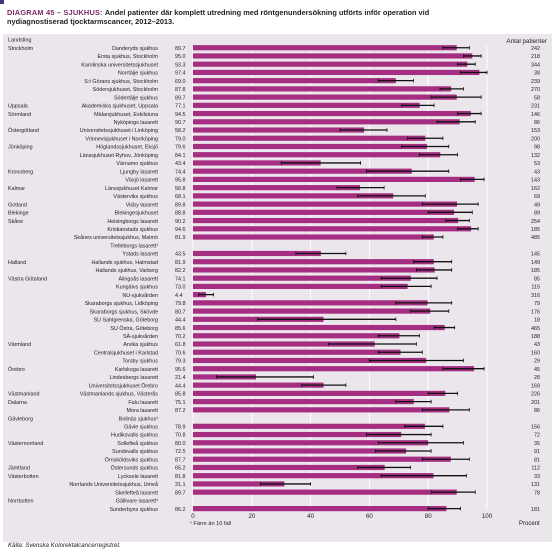 This screenshot has height=560, width=555. What do you see at coordinates (180, 90) in the screenshot?
I see `value-label: 87.8` at bounding box center [180, 90].